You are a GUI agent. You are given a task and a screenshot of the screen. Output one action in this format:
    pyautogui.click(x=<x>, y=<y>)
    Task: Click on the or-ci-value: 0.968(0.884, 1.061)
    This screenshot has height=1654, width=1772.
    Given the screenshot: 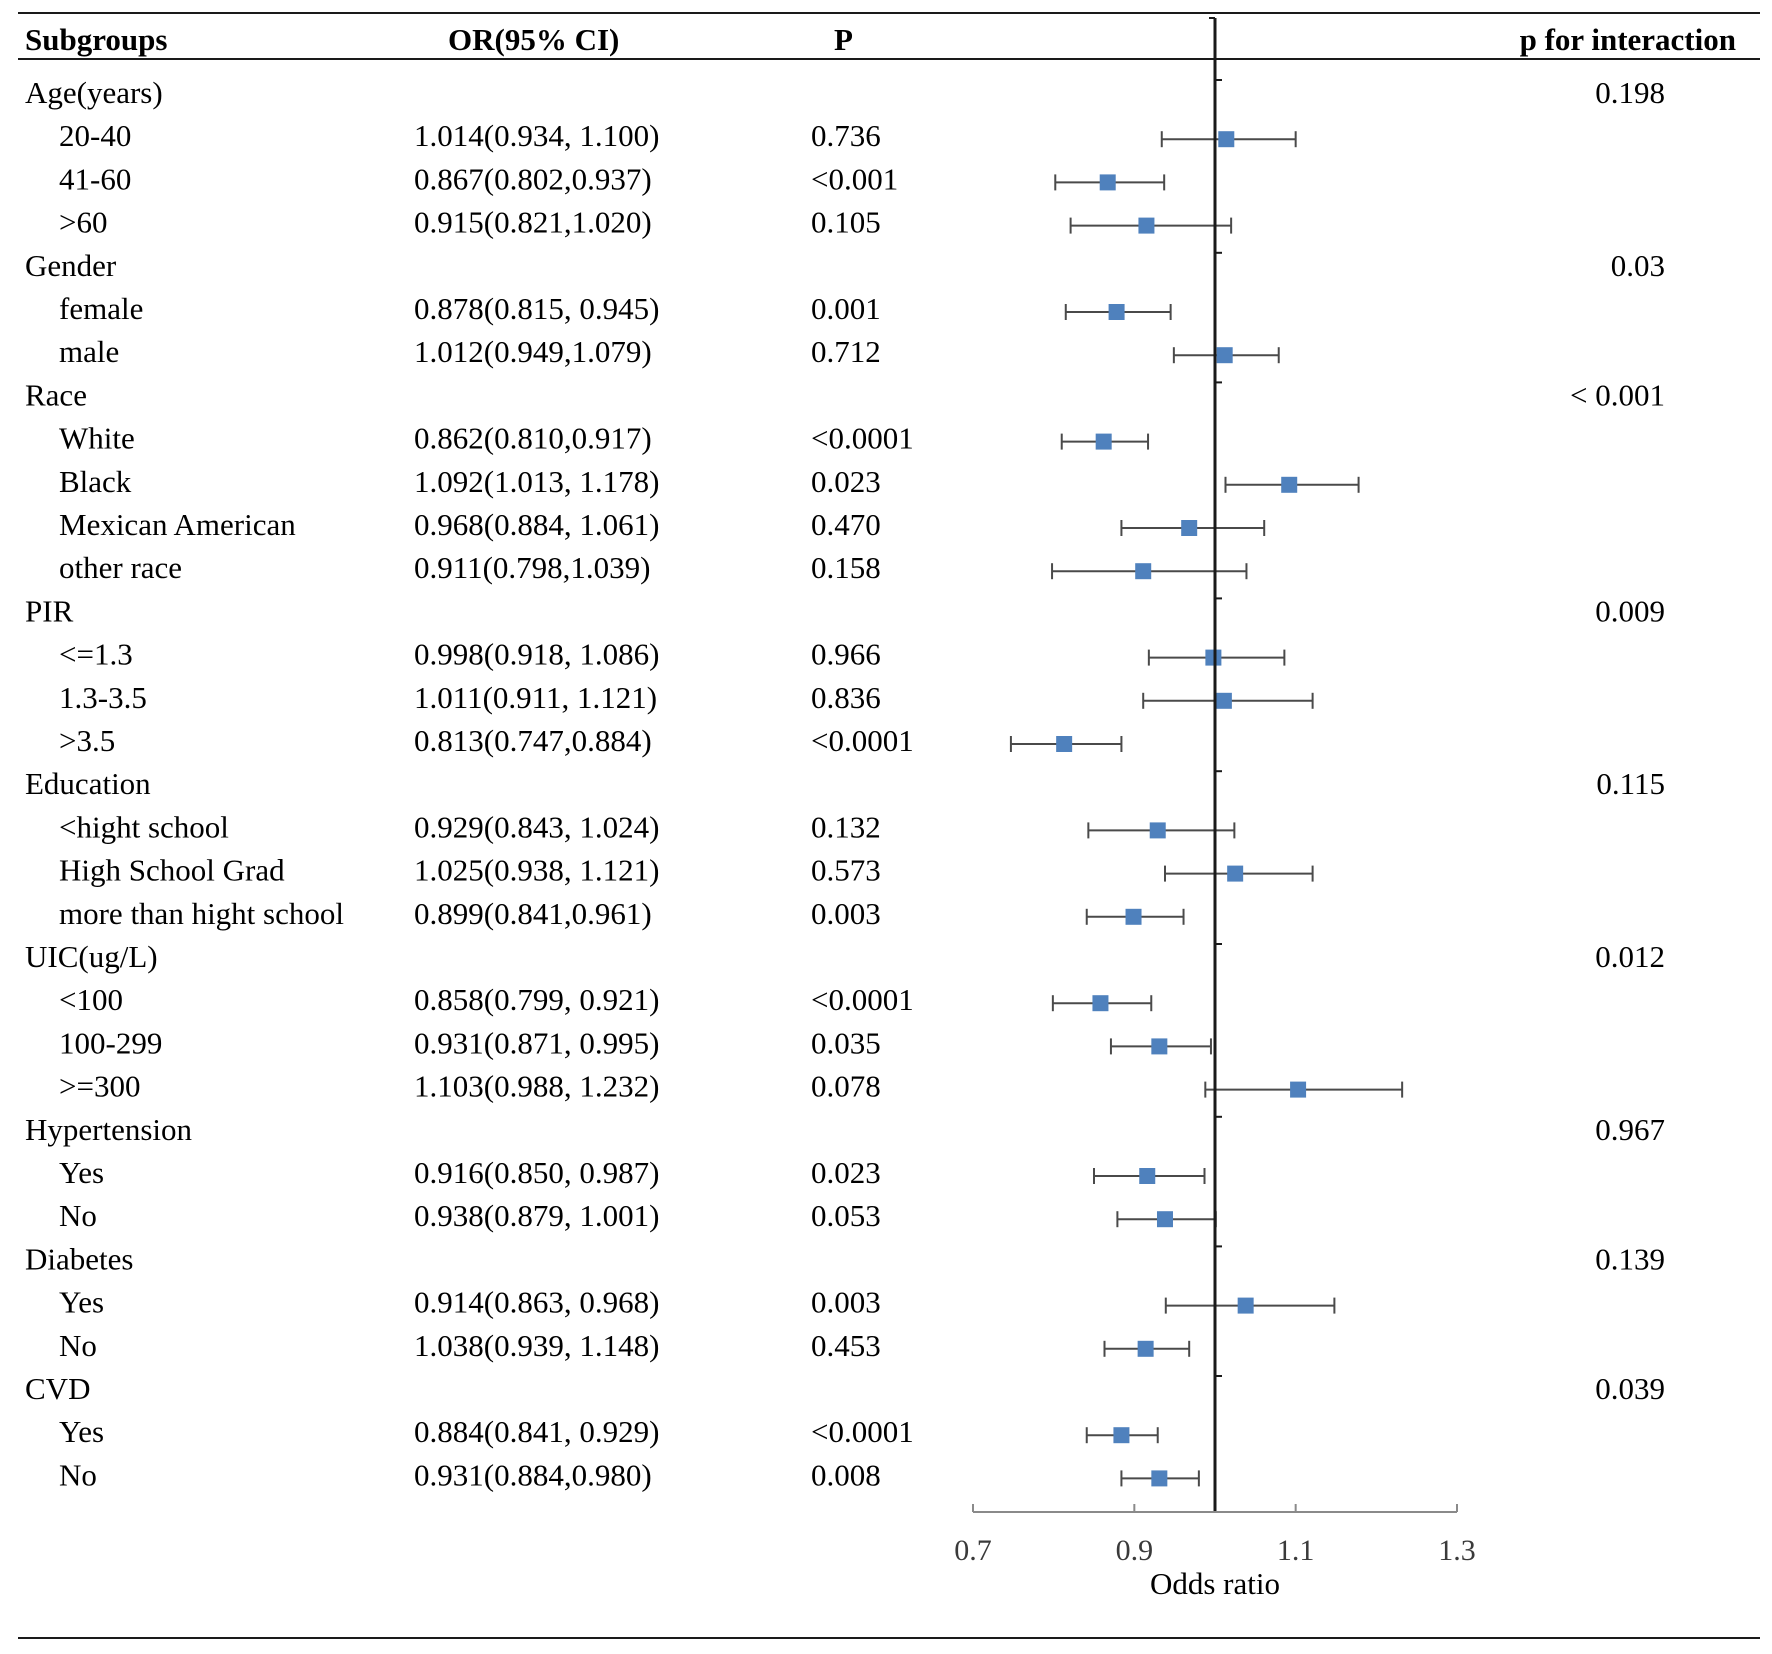 What is the action you would take?
    pyautogui.click(x=536, y=524)
    